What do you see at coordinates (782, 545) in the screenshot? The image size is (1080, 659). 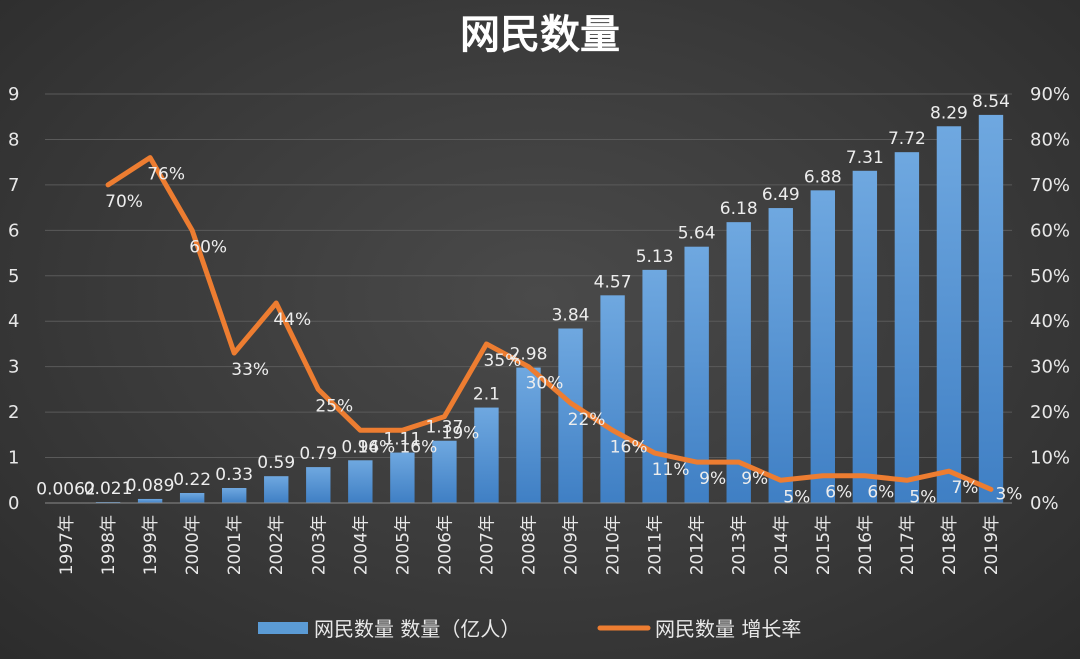 I see `x-tick-label: 2014年` at bounding box center [782, 545].